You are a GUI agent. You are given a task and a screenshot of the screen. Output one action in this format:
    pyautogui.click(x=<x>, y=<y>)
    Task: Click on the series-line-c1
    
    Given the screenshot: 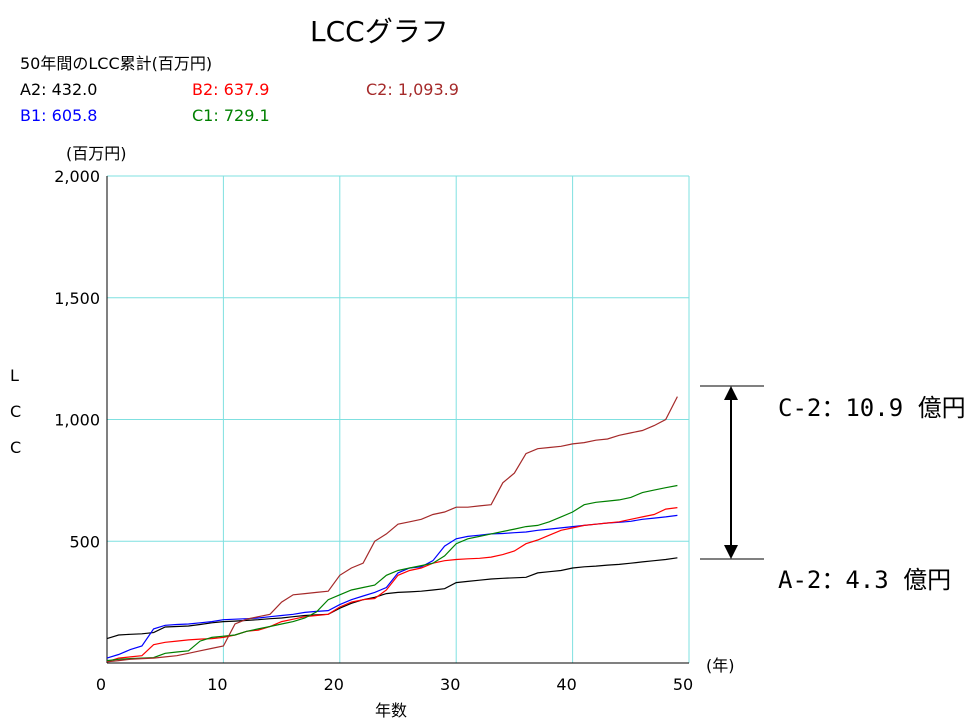 What is the action you would take?
    pyautogui.click(x=392, y=573)
    